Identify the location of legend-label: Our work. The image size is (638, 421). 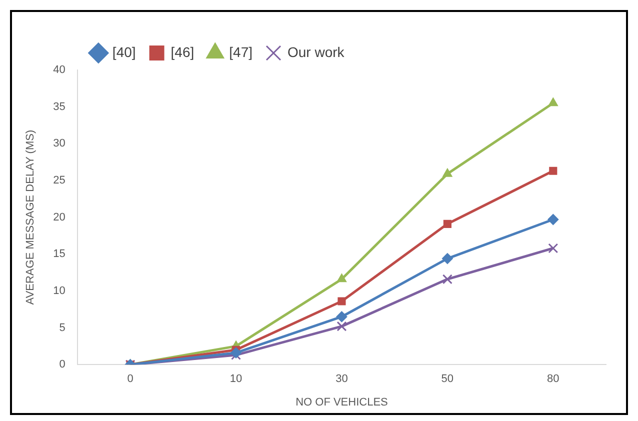
(316, 52).